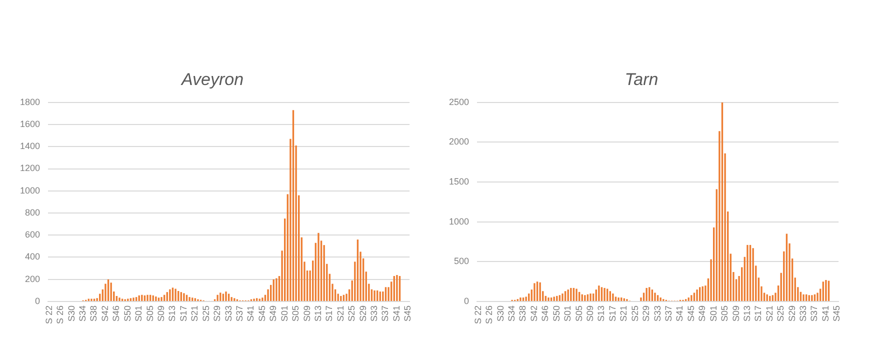 Image resolution: width=870 pixels, height=350 pixels. What do you see at coordinates (462, 261) in the screenshot?
I see `y-tick-label: 500` at bounding box center [462, 261].